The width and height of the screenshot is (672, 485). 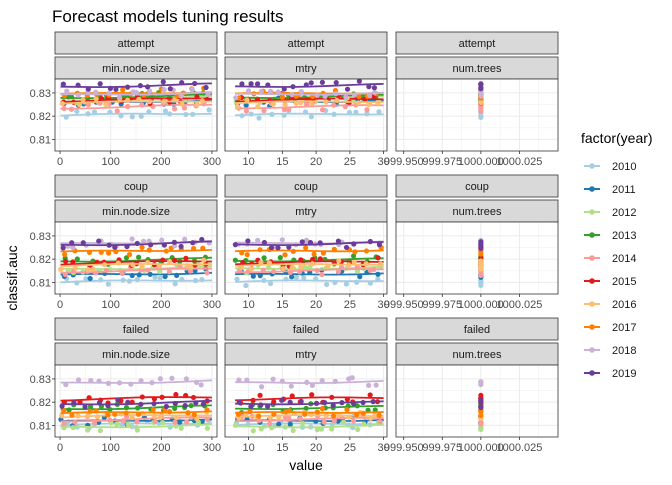 I want to click on x-tick-label: 10, so click(x=249, y=305).